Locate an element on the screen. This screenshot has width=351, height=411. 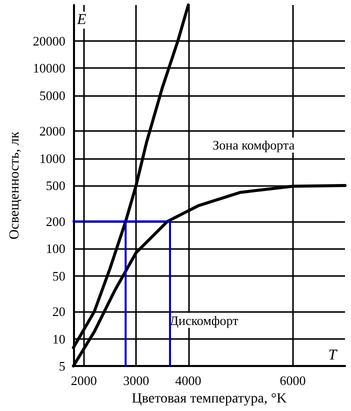
y-tick-label: 5000 is located at coordinates (52, 95).